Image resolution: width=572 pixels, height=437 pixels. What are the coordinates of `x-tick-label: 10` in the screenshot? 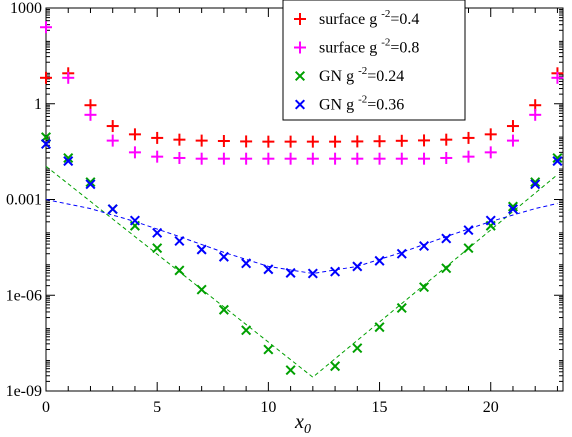 It's located at (268, 407).